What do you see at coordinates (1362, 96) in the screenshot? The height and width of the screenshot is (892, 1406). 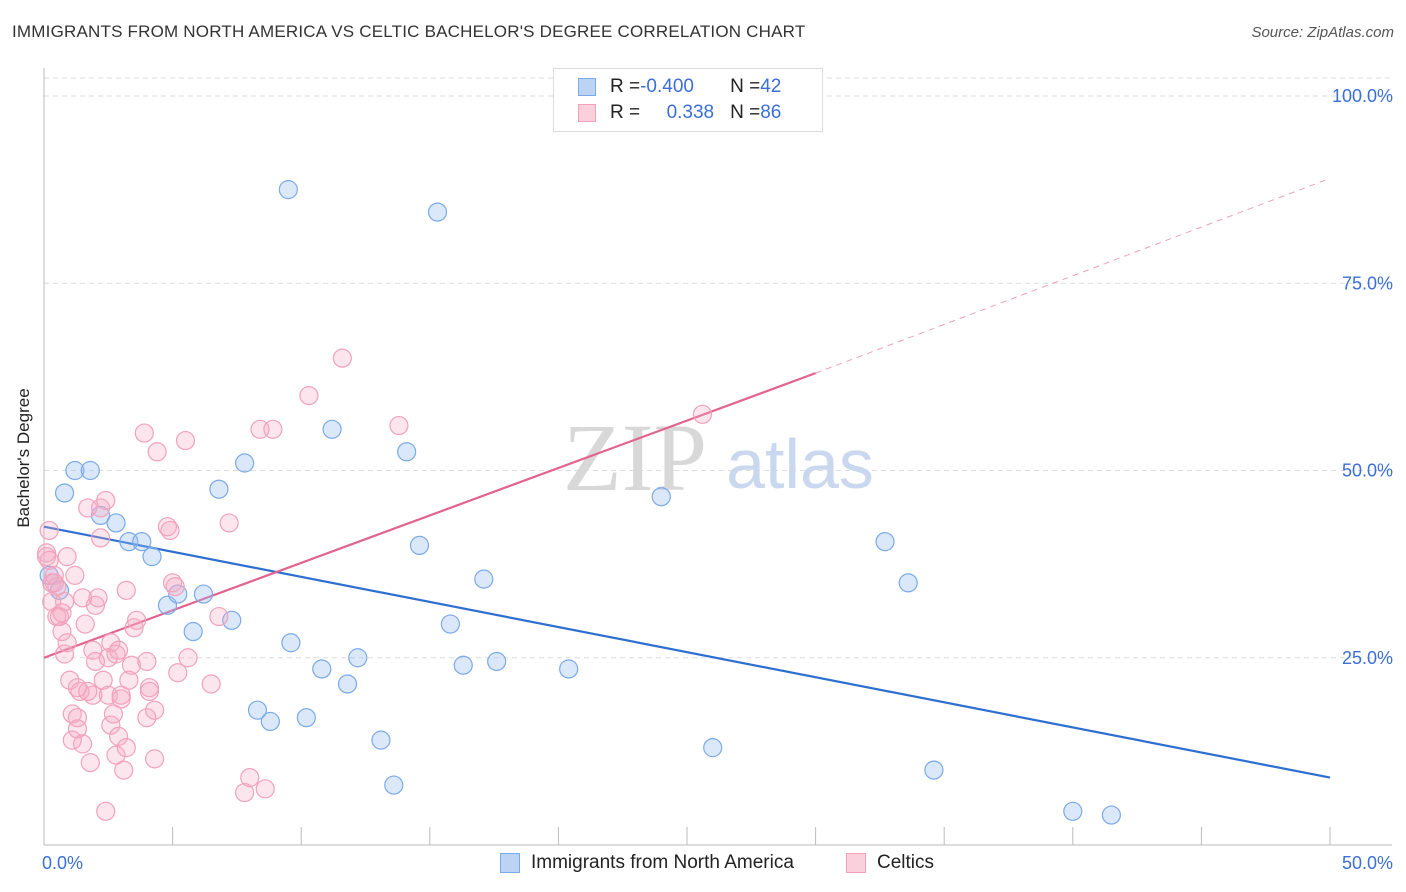 I see `y-tick-label: 100.0%` at bounding box center [1362, 96].